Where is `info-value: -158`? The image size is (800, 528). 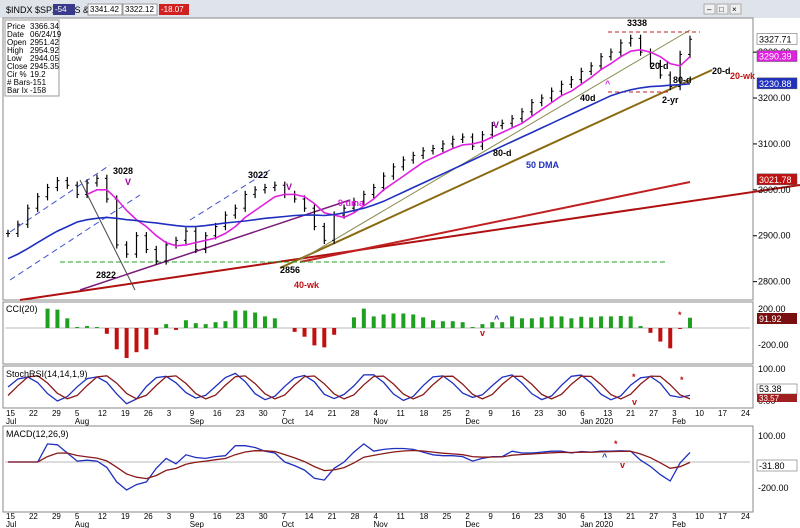 info-value: -158 is located at coordinates (38, 90).